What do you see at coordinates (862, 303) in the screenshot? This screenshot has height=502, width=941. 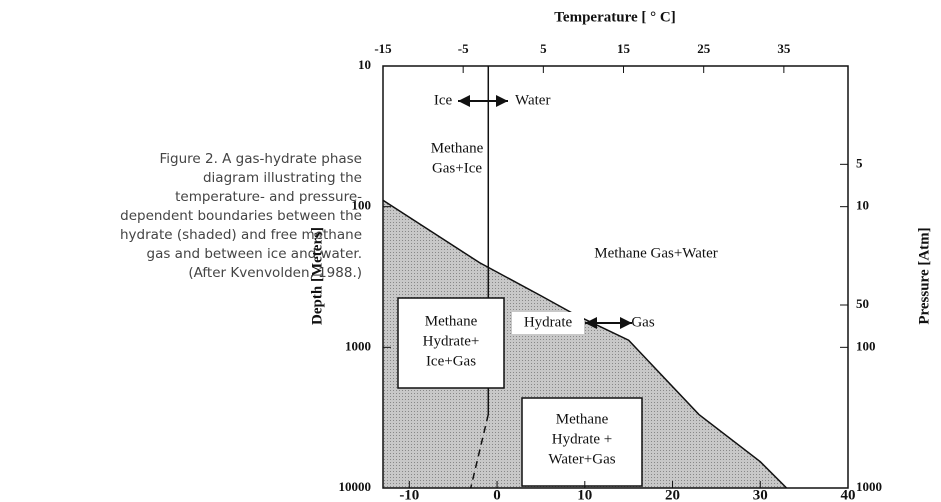 I see `y2-tick-label: 50` at bounding box center [862, 303].